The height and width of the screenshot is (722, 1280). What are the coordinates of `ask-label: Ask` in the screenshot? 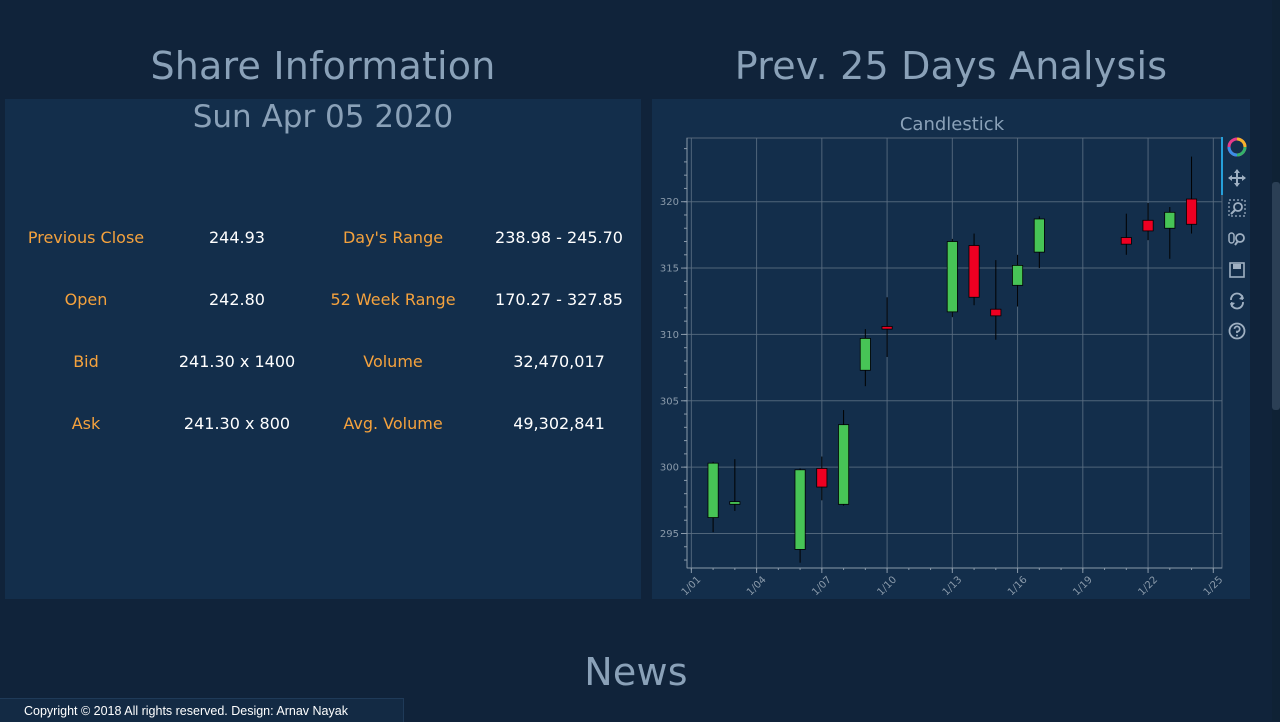 It's located at (86, 423).